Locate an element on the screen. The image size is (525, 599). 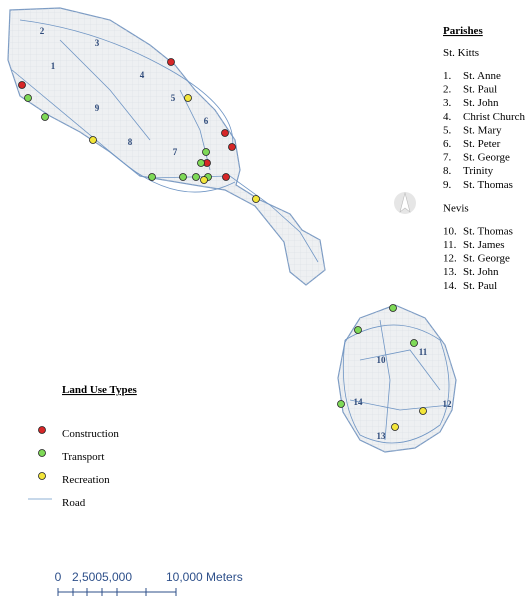
item-number: 13. is located at coordinates (450, 272).